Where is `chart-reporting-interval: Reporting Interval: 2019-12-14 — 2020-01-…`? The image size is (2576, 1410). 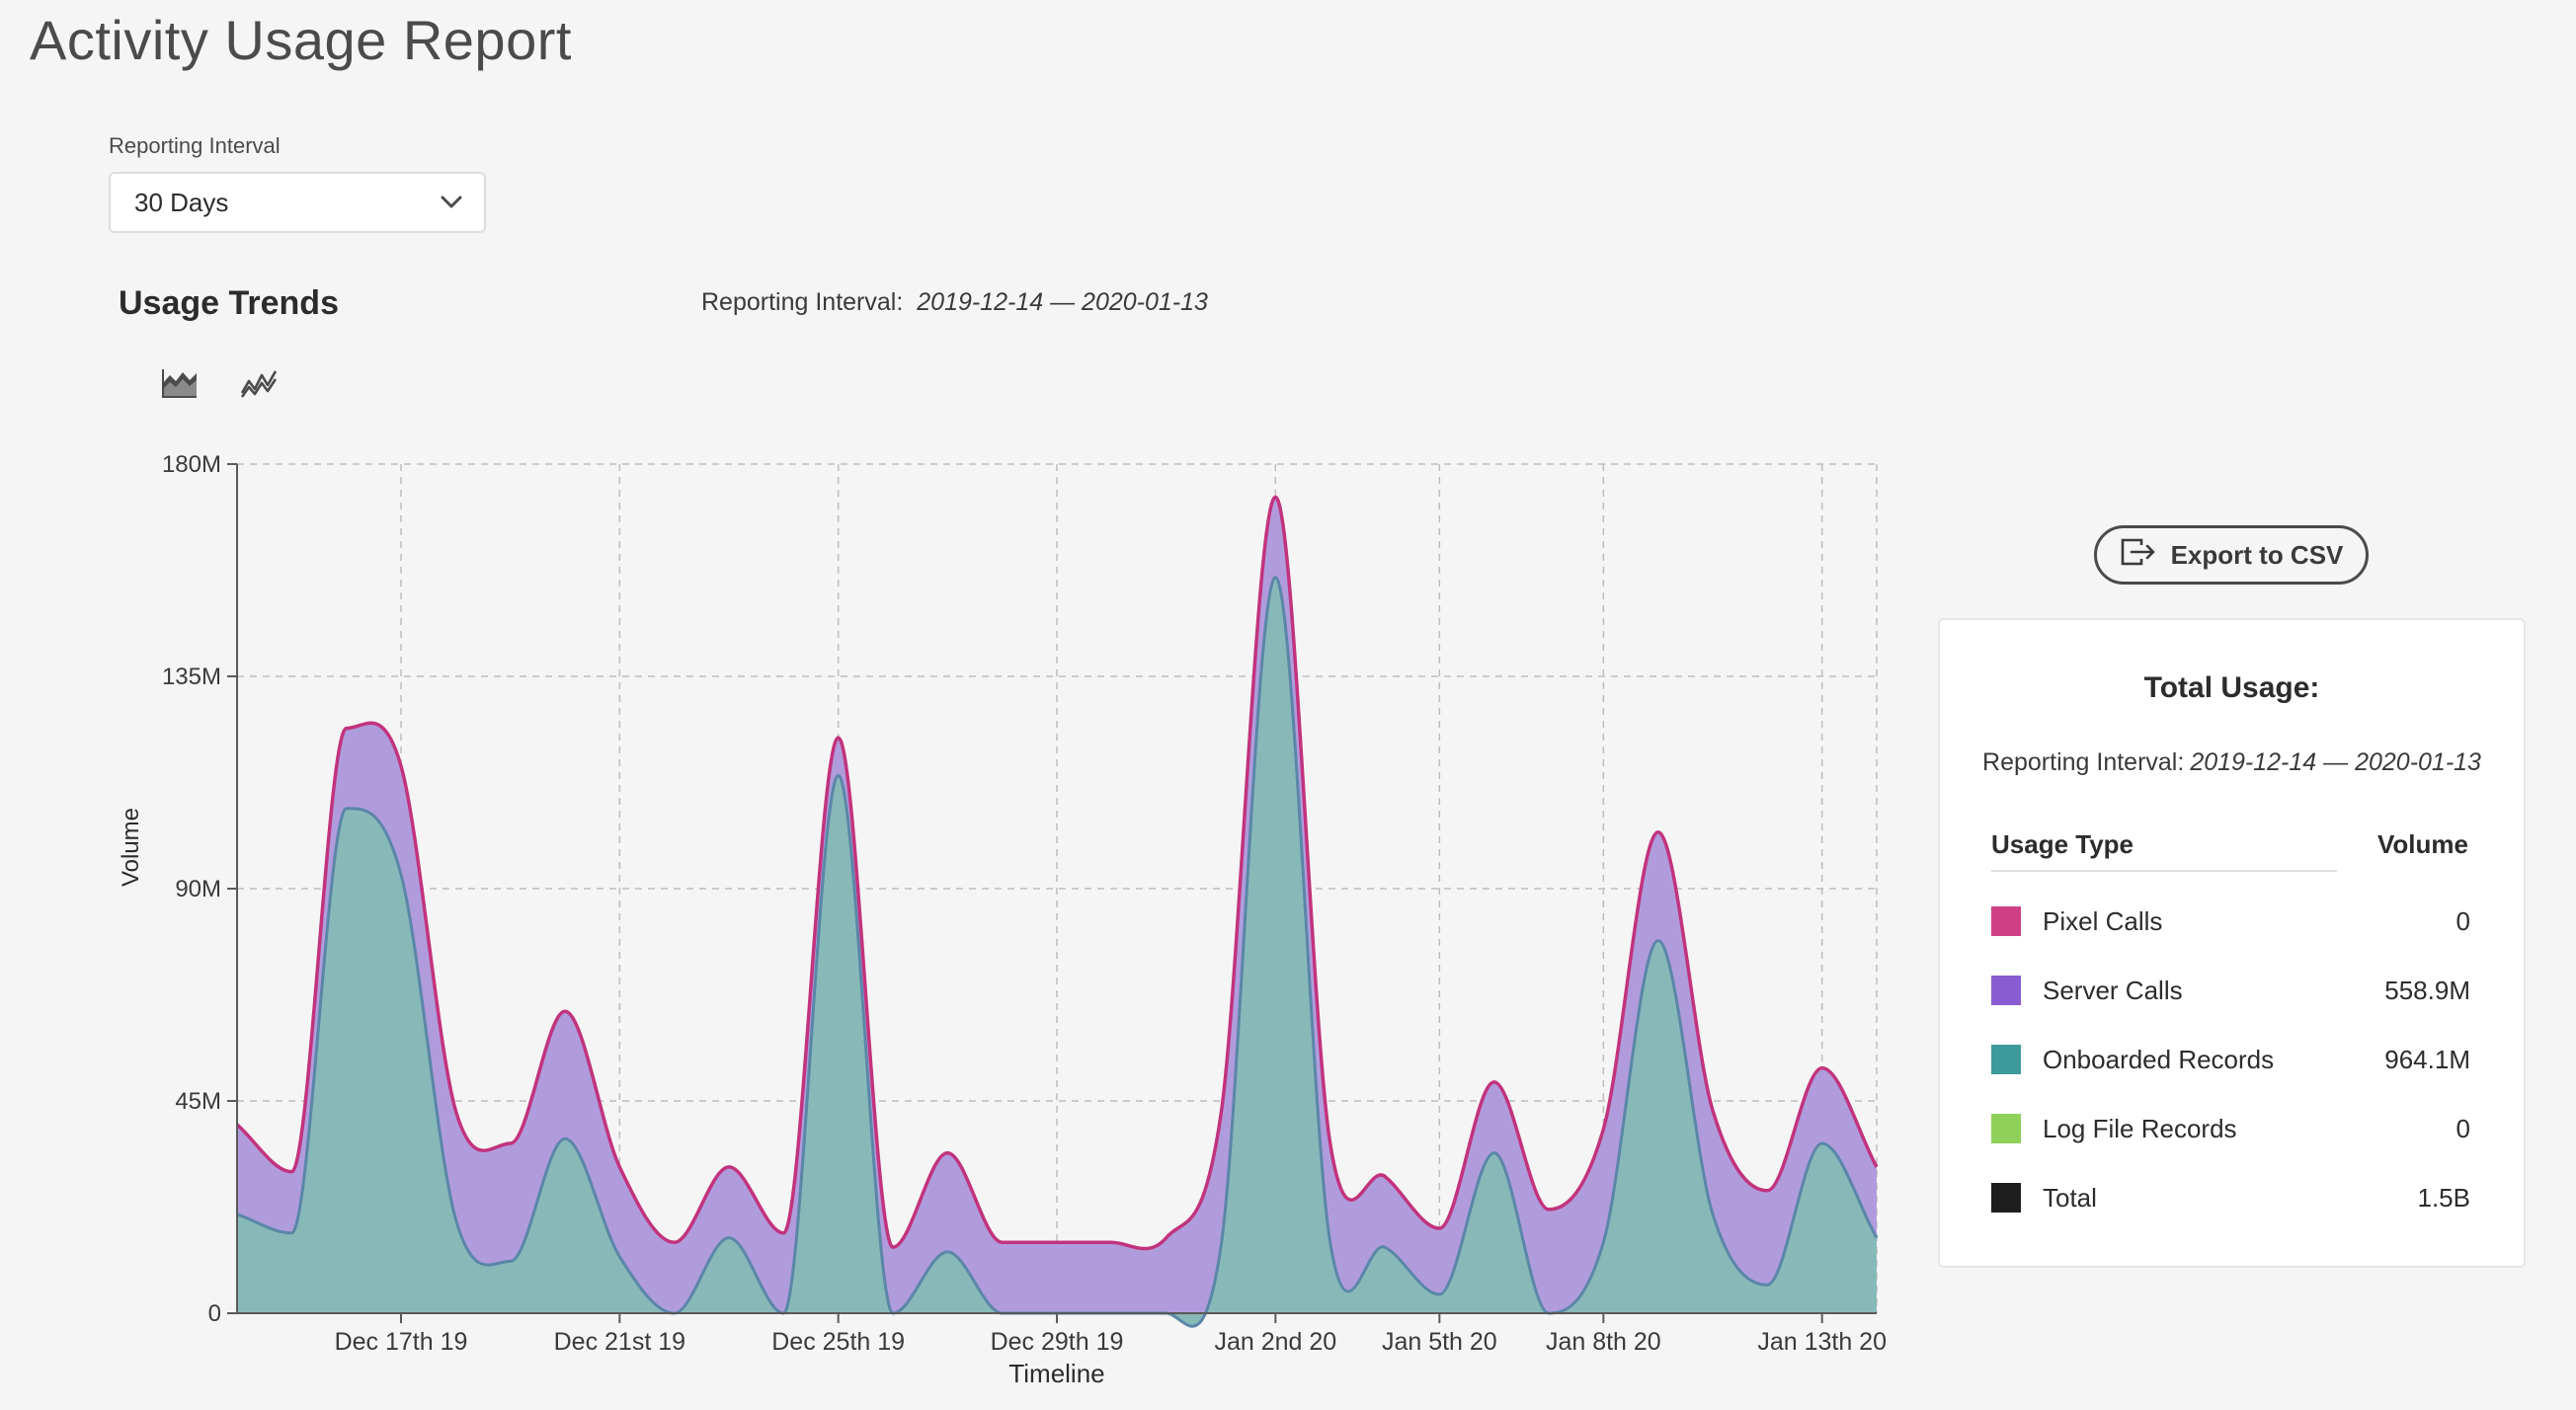 chart-reporting-interval: Reporting Interval: 2019-12-14 — 2020-01-… is located at coordinates (954, 302).